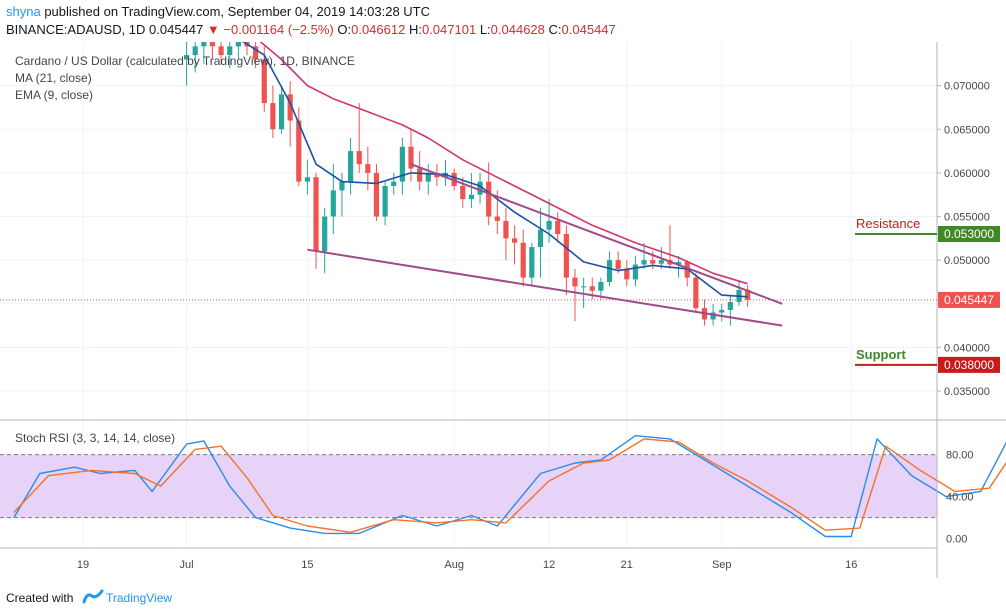  What do you see at coordinates (54, 95) in the screenshot?
I see `legend-ema: EMA (9, close)` at bounding box center [54, 95].